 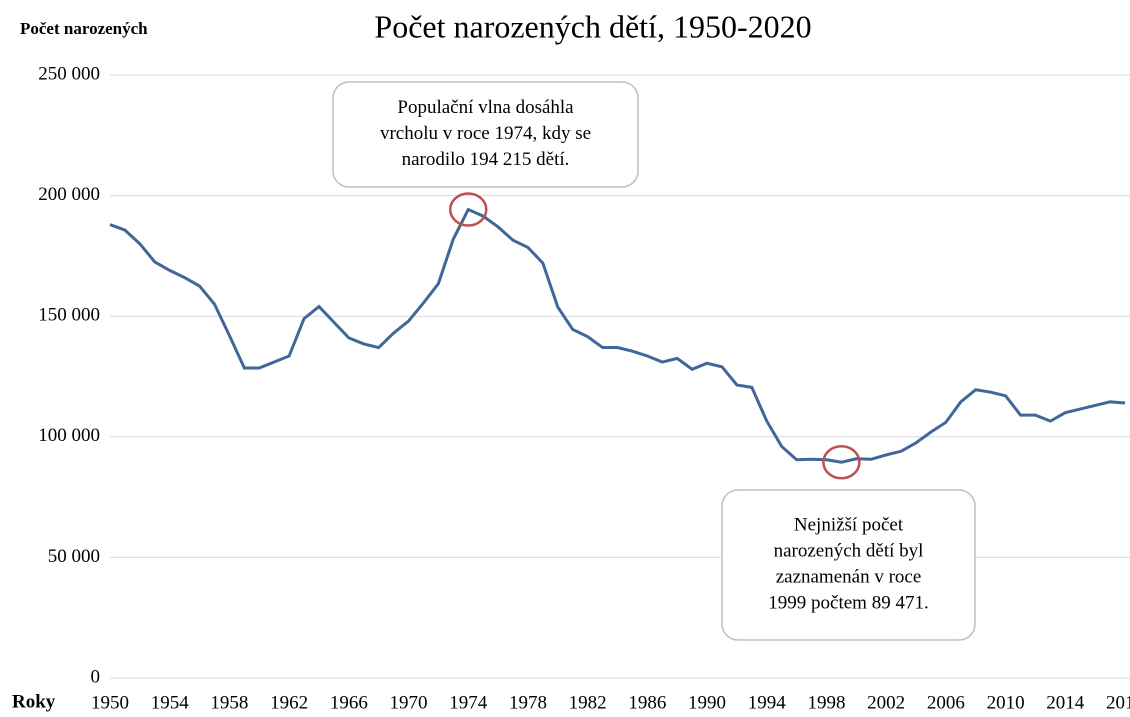 What do you see at coordinates (848, 602) in the screenshot?
I see `annotation-text: 1999 počtem 89 471.` at bounding box center [848, 602].